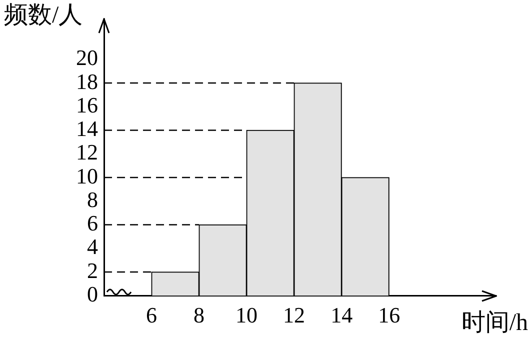 The width and height of the screenshot is (532, 346). Describe the element at coordinates (87, 175) in the screenshot. I see `y-tick-label: 10` at that location.